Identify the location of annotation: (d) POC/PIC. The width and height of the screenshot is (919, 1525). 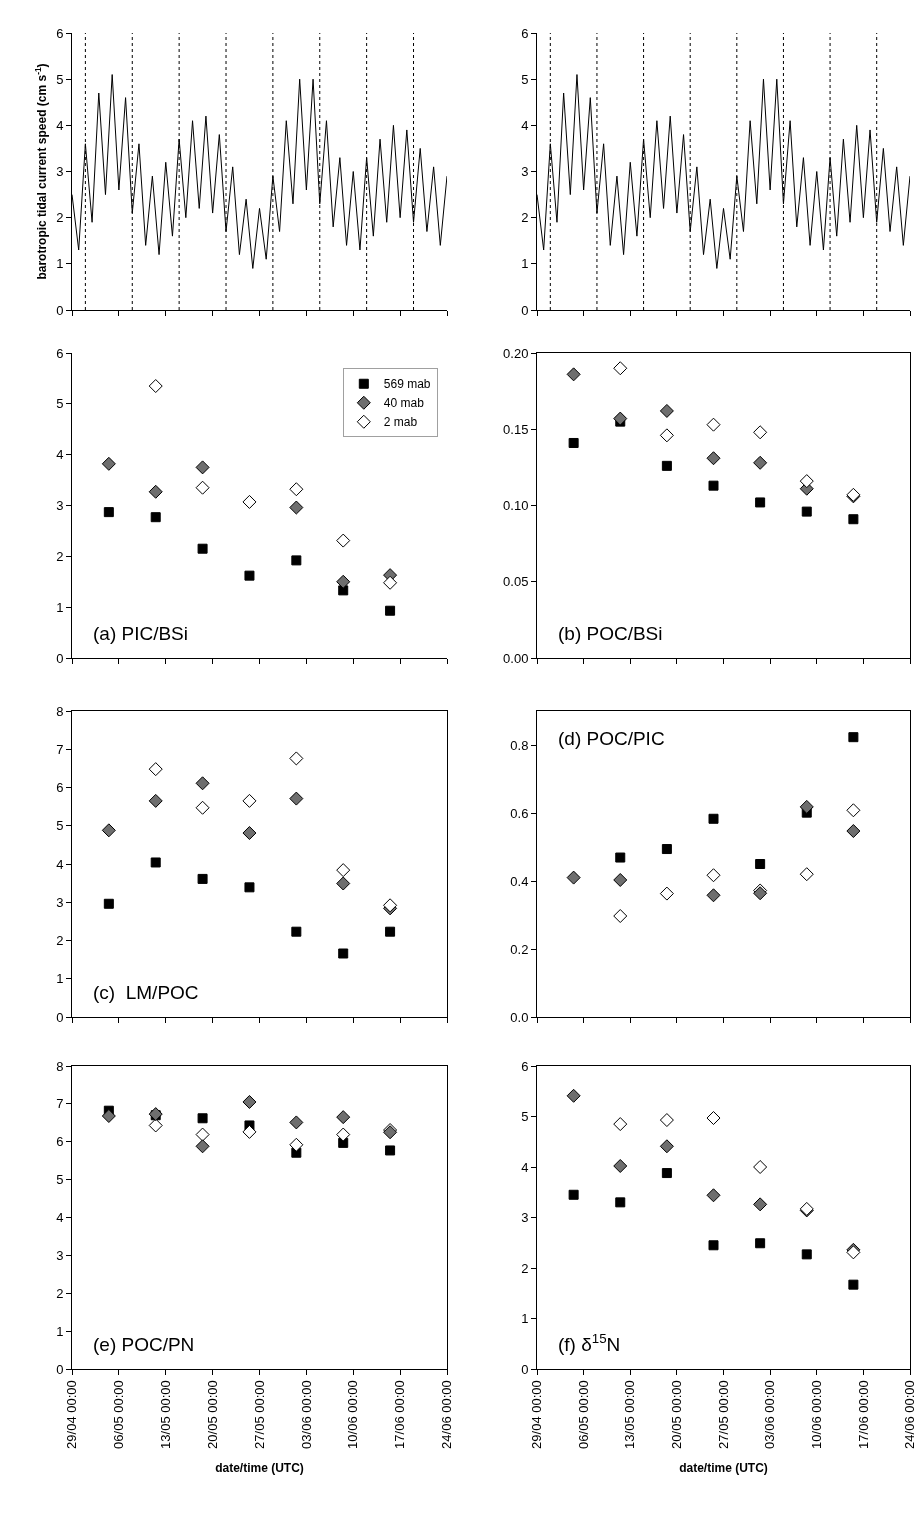
(611, 738).